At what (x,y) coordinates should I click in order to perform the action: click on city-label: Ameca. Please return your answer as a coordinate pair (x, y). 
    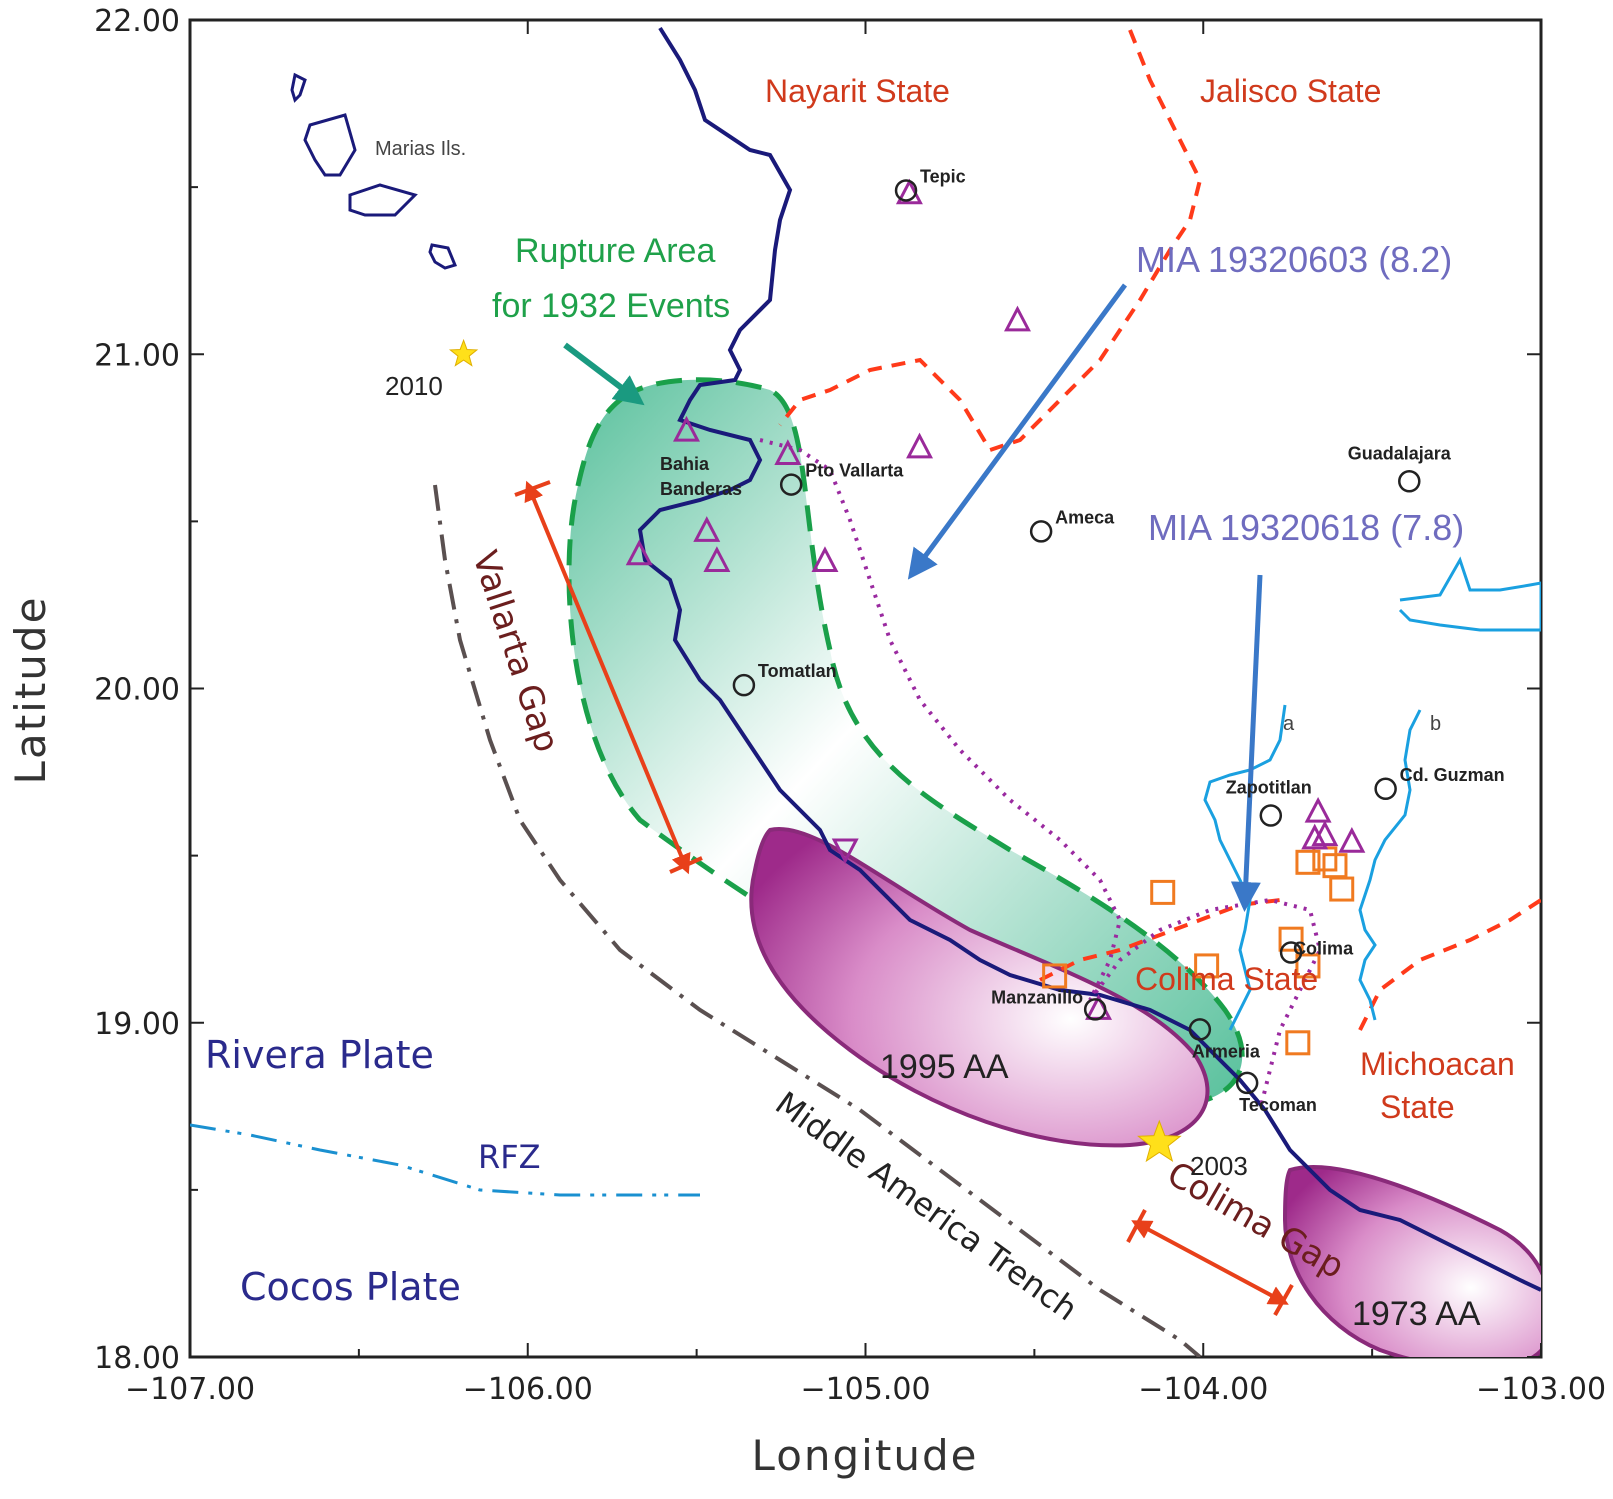
    Looking at the image, I should click on (1085, 517).